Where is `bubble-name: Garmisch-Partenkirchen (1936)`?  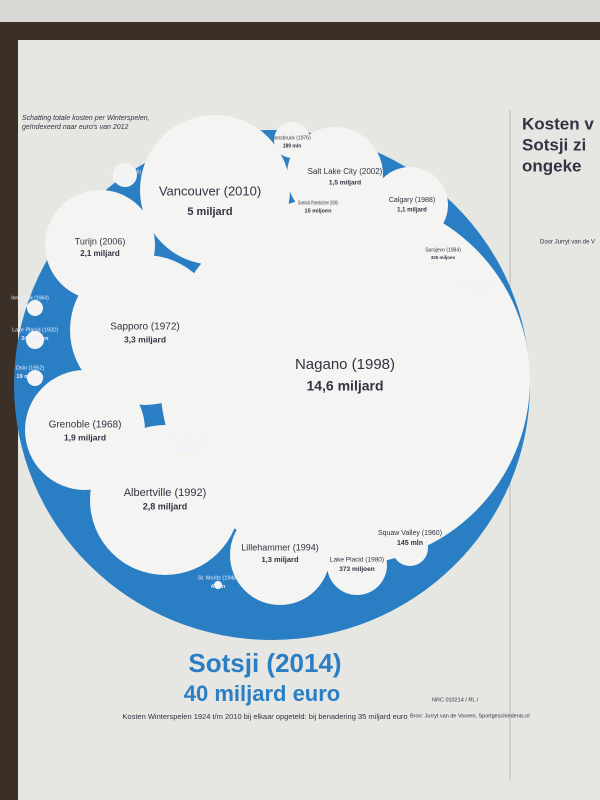 bubble-name: Garmisch-Partenkirchen (1936) is located at coordinates (318, 203).